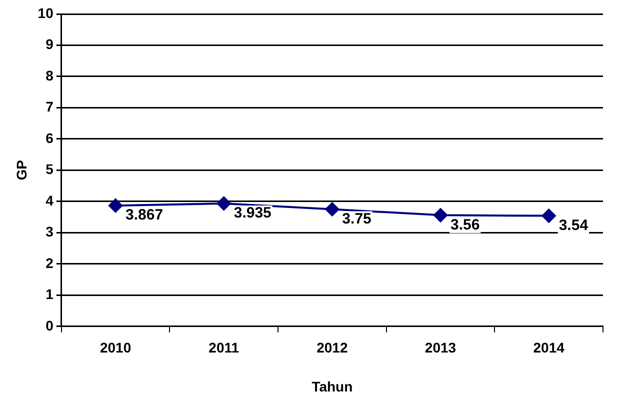  Describe the element at coordinates (465, 225) in the screenshot. I see `data-label: 3.56` at that location.